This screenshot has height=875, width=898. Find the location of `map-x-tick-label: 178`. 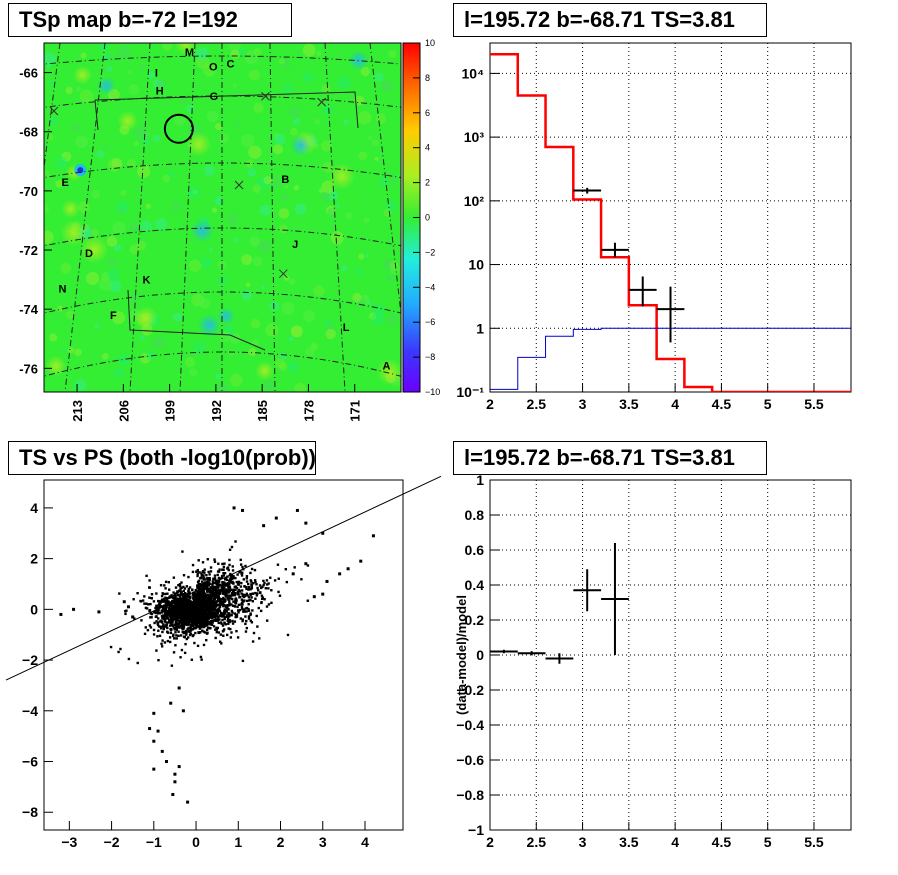

map-x-tick-label: 178 is located at coordinates (308, 411).